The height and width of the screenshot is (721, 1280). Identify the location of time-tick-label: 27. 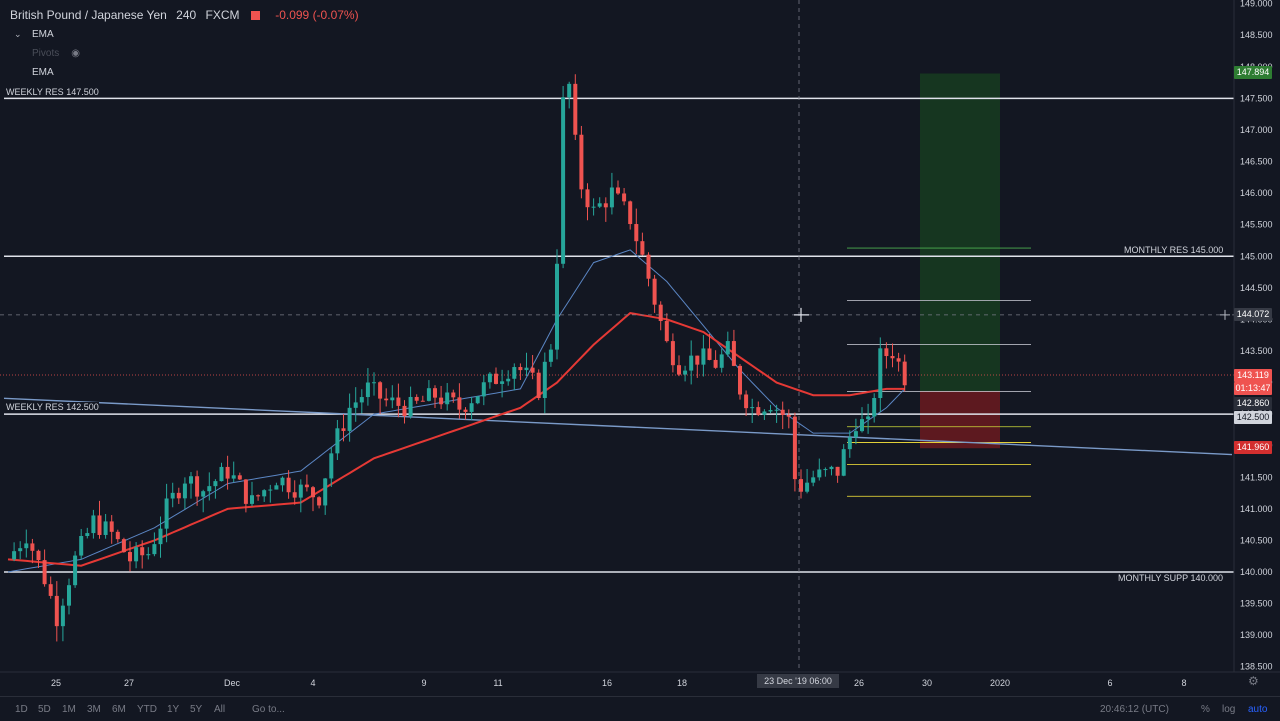
(129, 683).